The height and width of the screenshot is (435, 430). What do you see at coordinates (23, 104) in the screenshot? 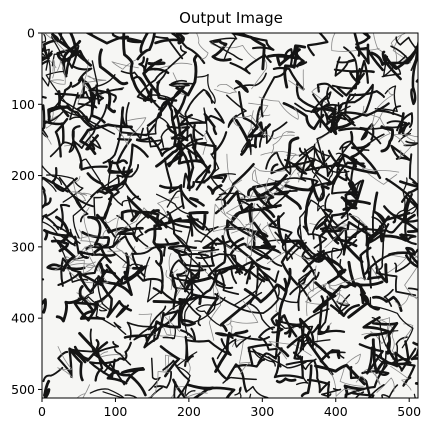
I see `y-tick-label: 100` at bounding box center [23, 104].